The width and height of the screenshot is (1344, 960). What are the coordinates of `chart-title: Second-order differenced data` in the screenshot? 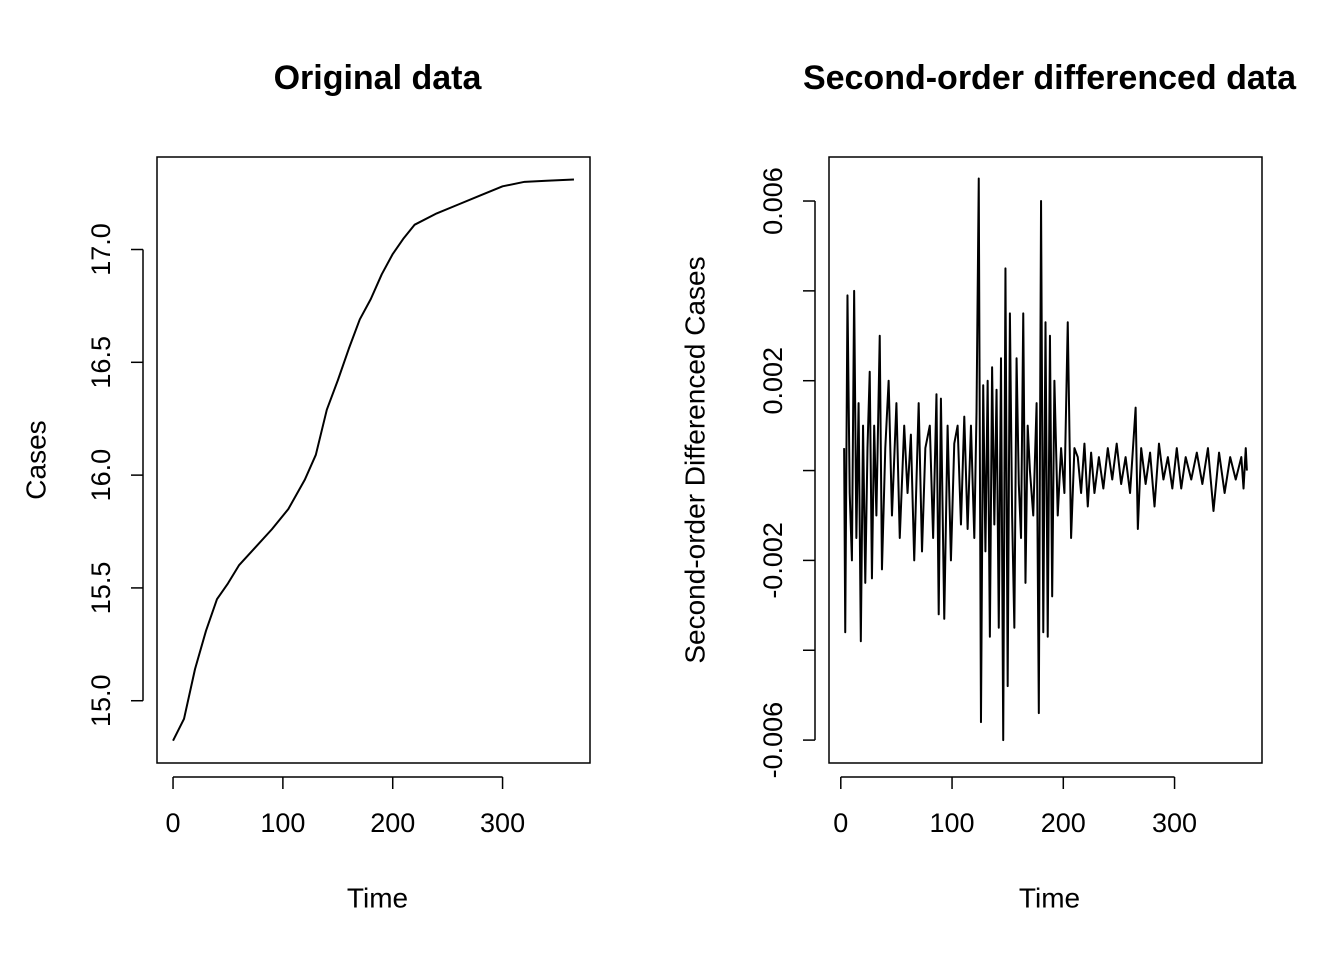 It's located at (1050, 78).